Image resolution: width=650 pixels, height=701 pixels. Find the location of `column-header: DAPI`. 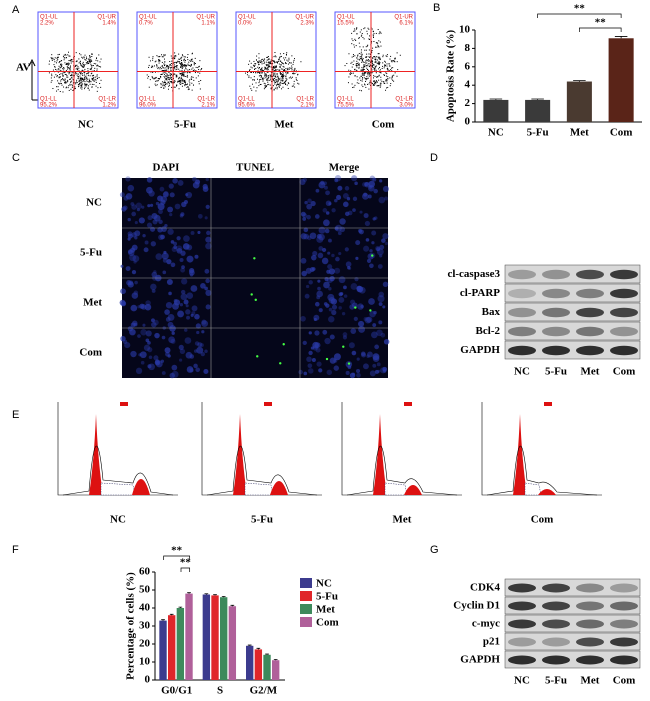

column-header: DAPI is located at coordinates (166, 168).